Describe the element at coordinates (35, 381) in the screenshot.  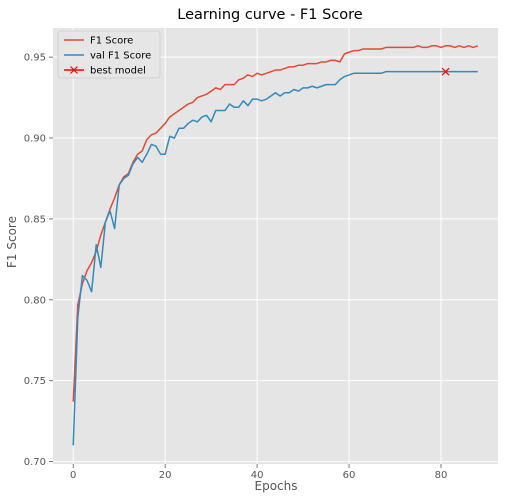
I see `y-tick-label: 0.75` at that location.